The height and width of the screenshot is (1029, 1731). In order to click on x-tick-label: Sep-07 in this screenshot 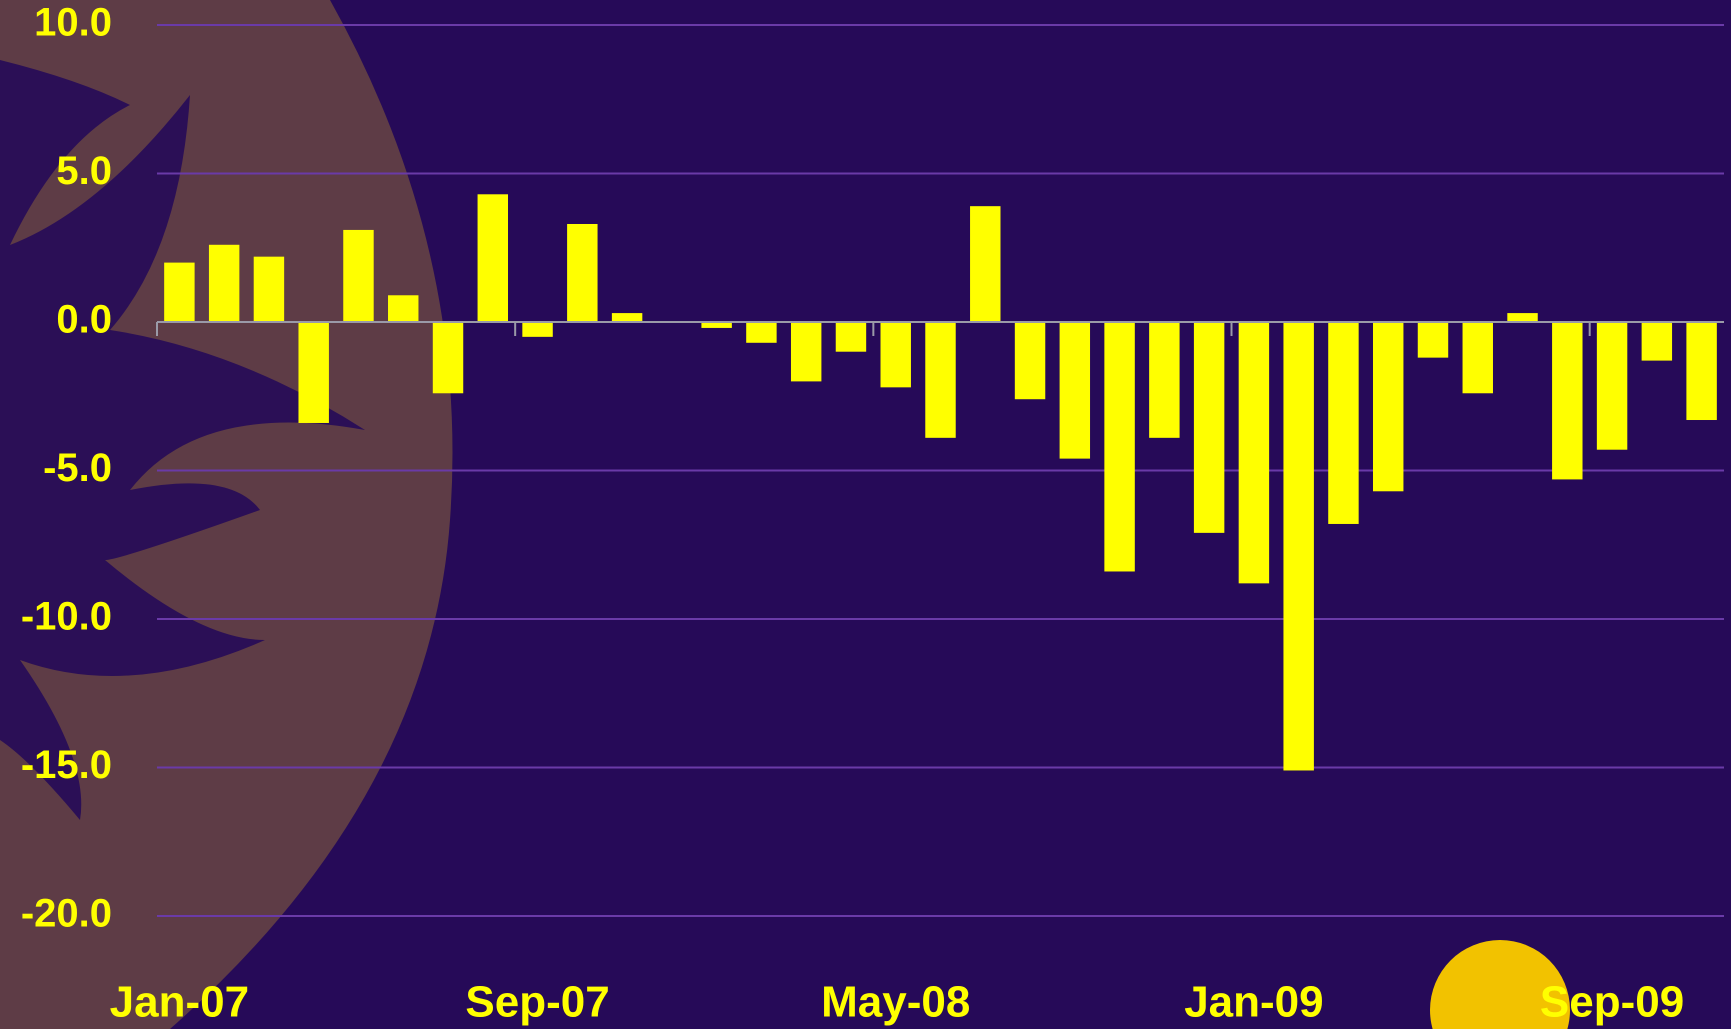, I will do `click(537, 1002)`.